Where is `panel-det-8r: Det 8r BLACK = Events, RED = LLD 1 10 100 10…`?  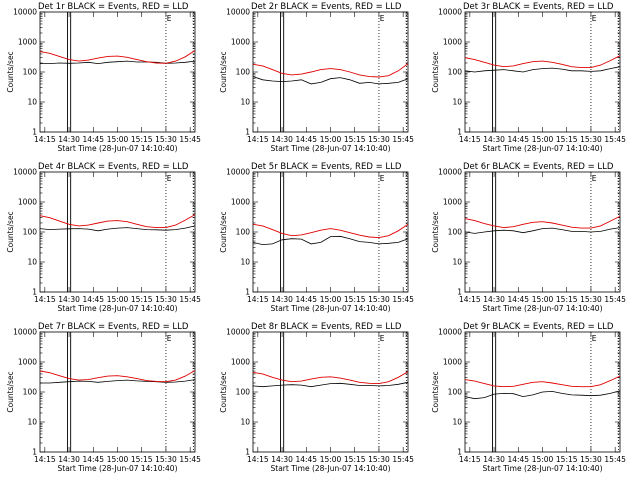
panel-det-8r: Det 8r BLACK = Events, RED = LLD 1 10 100 10… is located at coordinates (316, 397).